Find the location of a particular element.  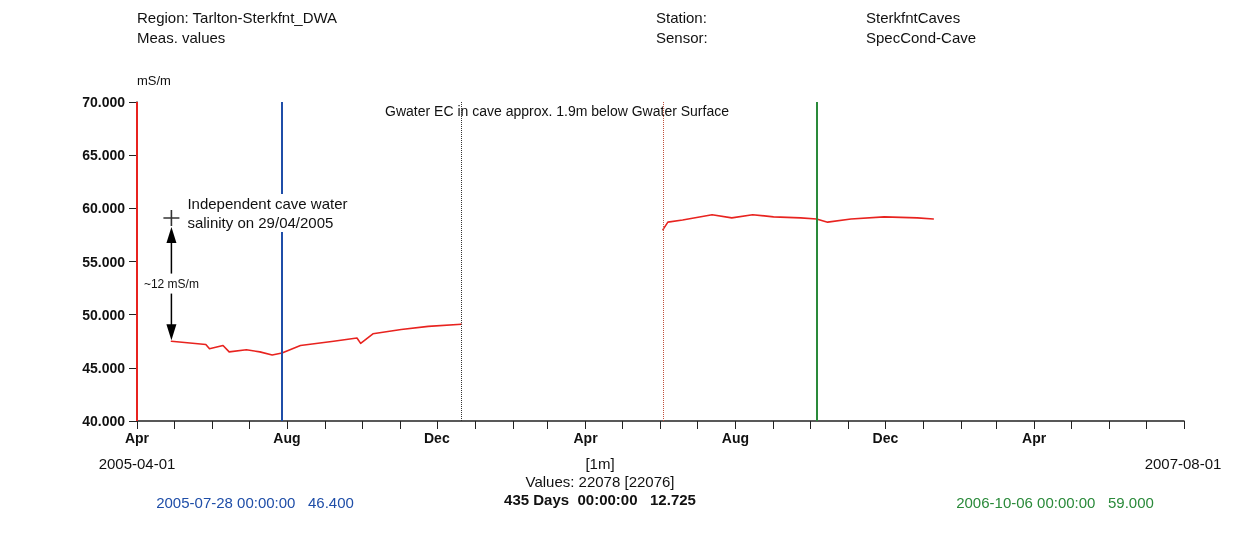

text: Station: is located at coordinates (681, 17).